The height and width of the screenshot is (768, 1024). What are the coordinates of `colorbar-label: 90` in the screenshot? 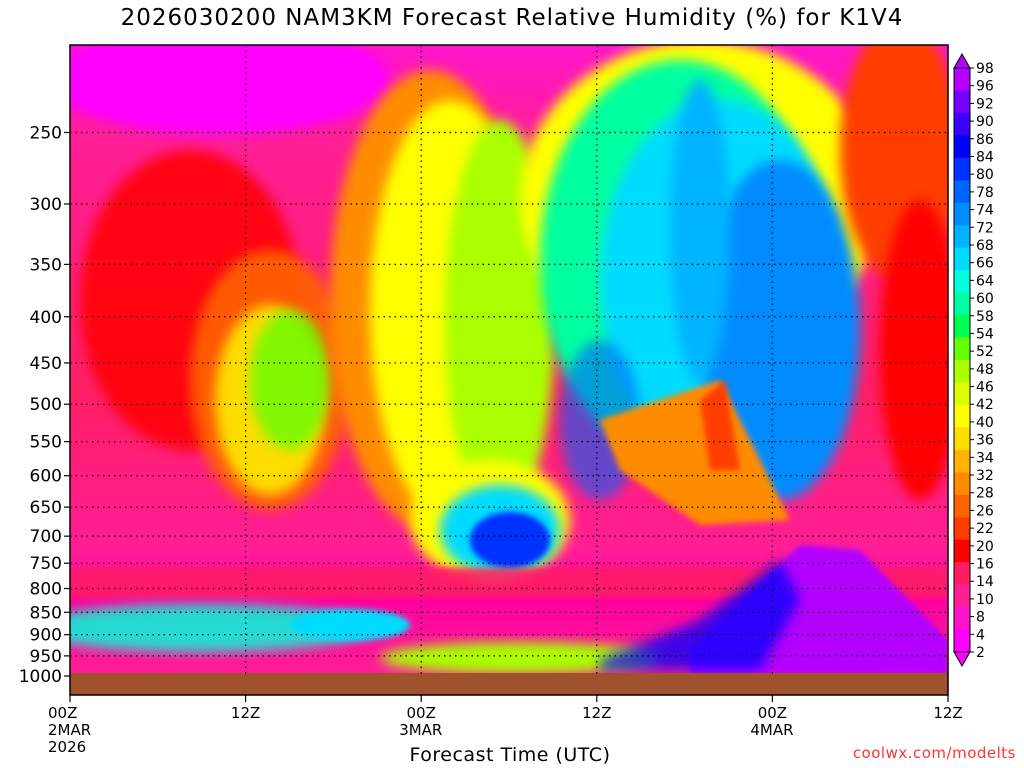 It's located at (985, 122).